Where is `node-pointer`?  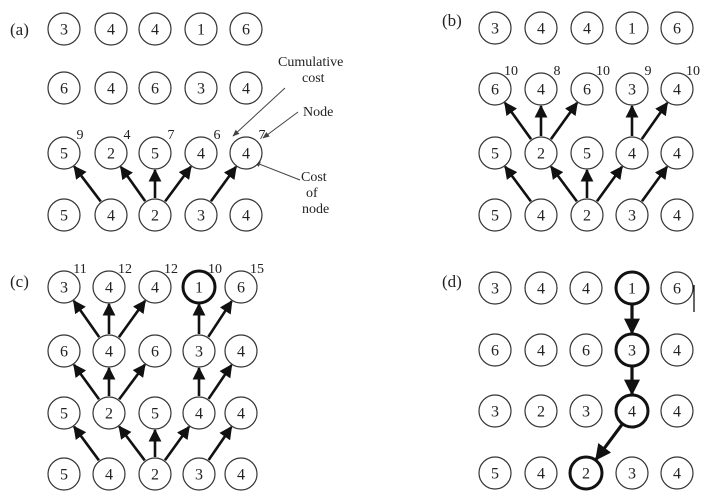
node-pointer is located at coordinates (280, 125).